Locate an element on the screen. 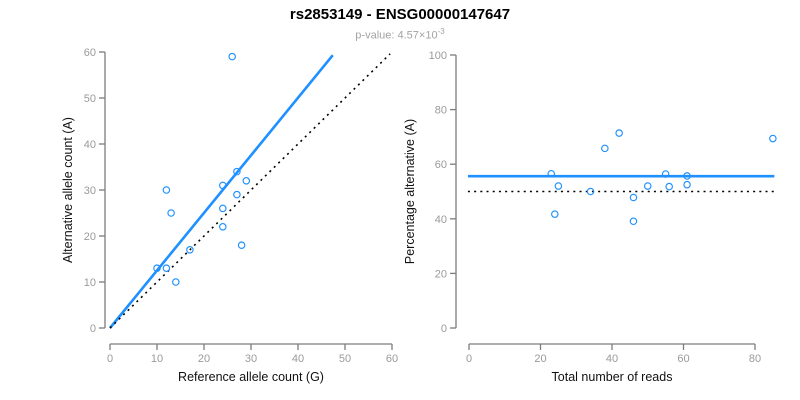 This screenshot has width=800, height=400. pvalue-text: p-value: 4.57×10 is located at coordinates (396, 35).